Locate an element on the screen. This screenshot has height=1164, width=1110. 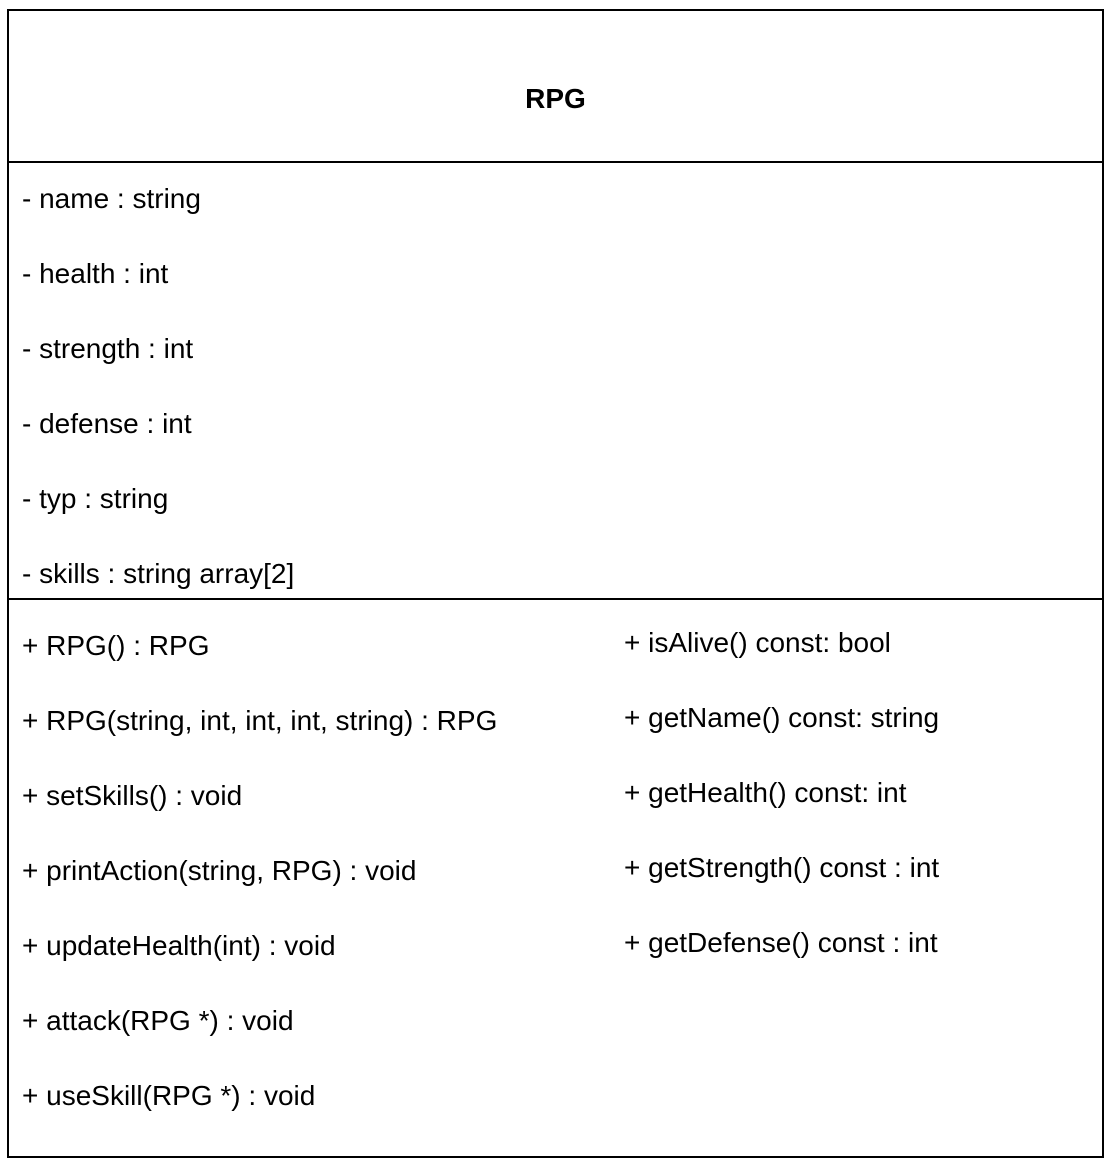
method-item: + getName() const: string is located at coordinates (782, 717).